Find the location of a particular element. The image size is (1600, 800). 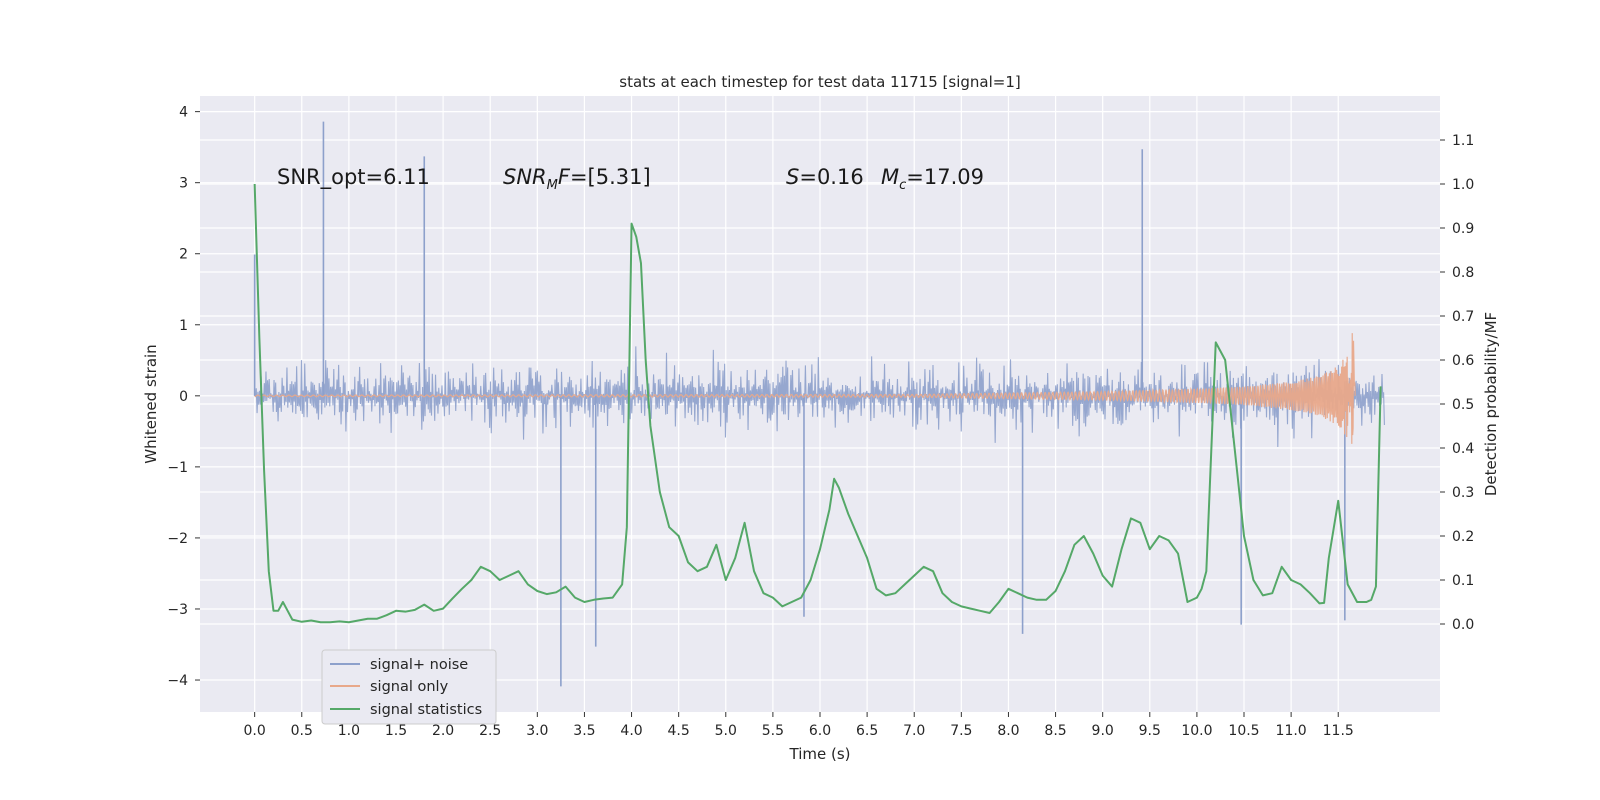

legend-label-signal-statistics: signal statistics is located at coordinates (426, 710).